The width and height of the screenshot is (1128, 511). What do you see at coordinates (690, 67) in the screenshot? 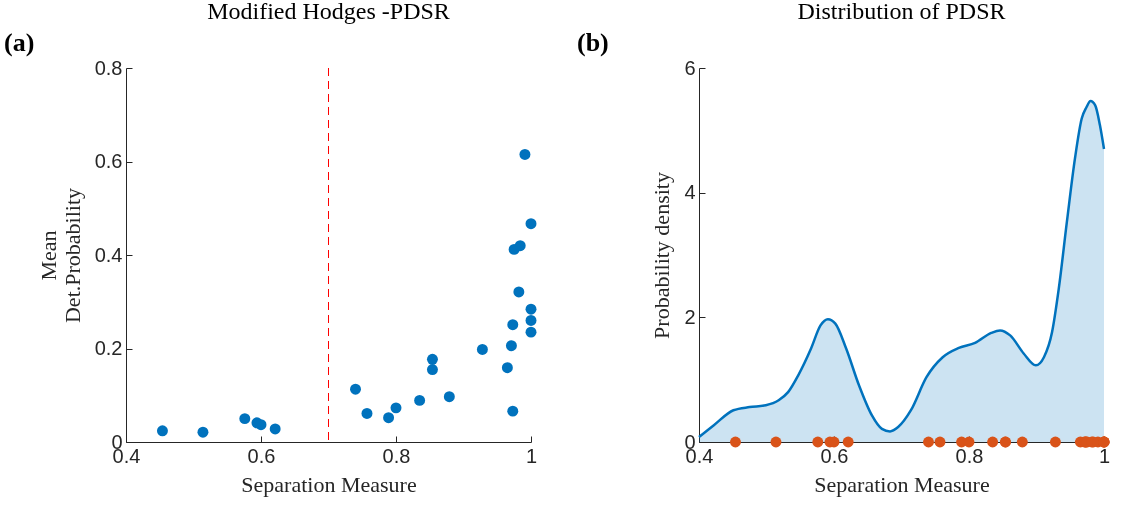
I see `y-tick-label: 6` at bounding box center [690, 67].